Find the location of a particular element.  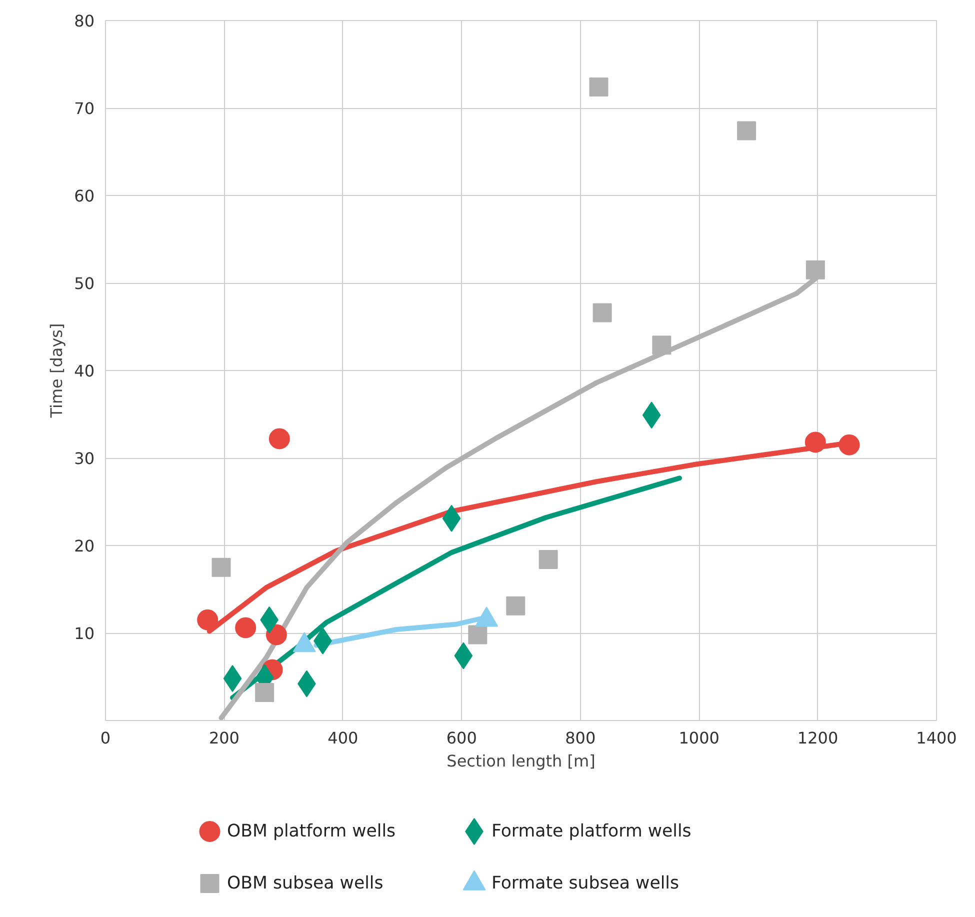

y-tick-label: 80 is located at coordinates (84, 21).